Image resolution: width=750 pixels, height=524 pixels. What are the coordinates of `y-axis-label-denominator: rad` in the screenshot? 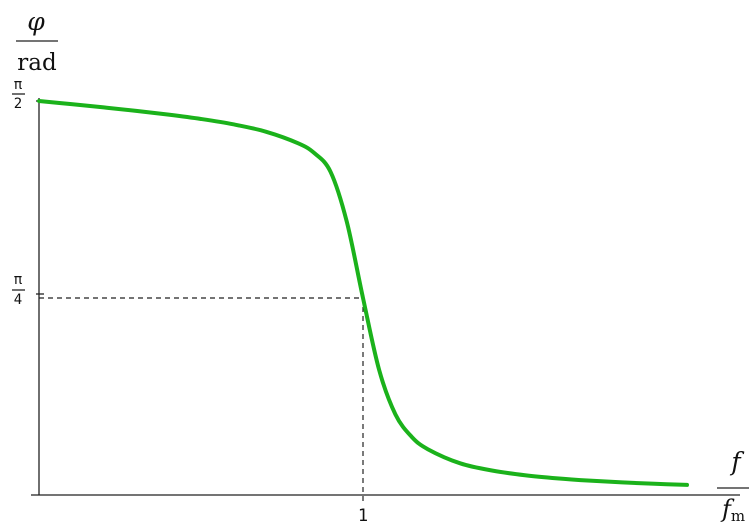 It's located at (37, 63).